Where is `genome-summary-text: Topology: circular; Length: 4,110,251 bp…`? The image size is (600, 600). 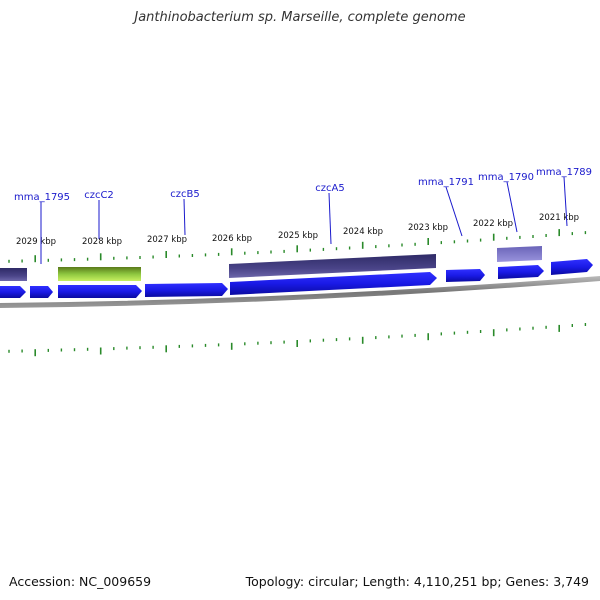 genome-summary-text: Topology: circular; Length: 4,110,251 bp… is located at coordinates (417, 581).